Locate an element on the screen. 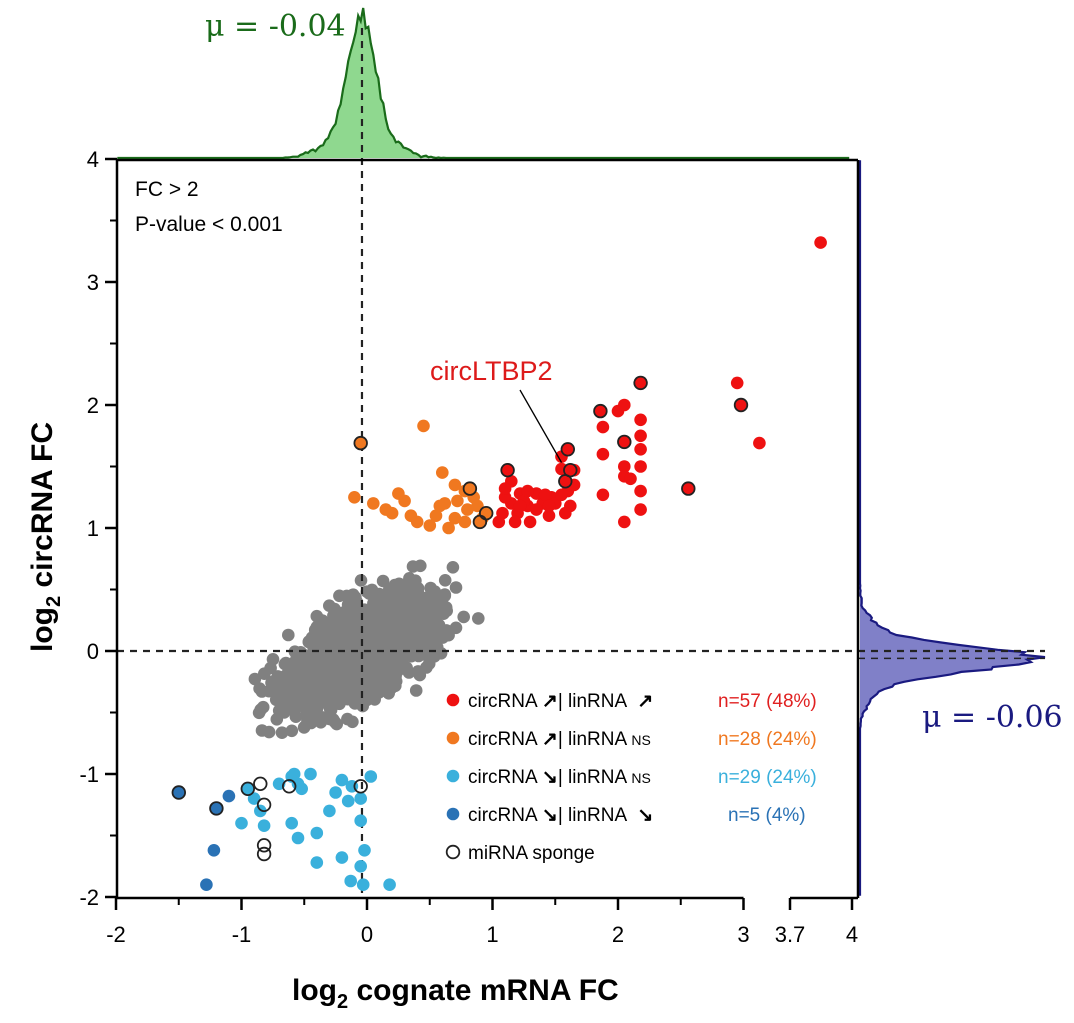 Image resolution: width=1074 pixels, height=1023 pixels. x-tick-label: 3 is located at coordinates (743, 934).